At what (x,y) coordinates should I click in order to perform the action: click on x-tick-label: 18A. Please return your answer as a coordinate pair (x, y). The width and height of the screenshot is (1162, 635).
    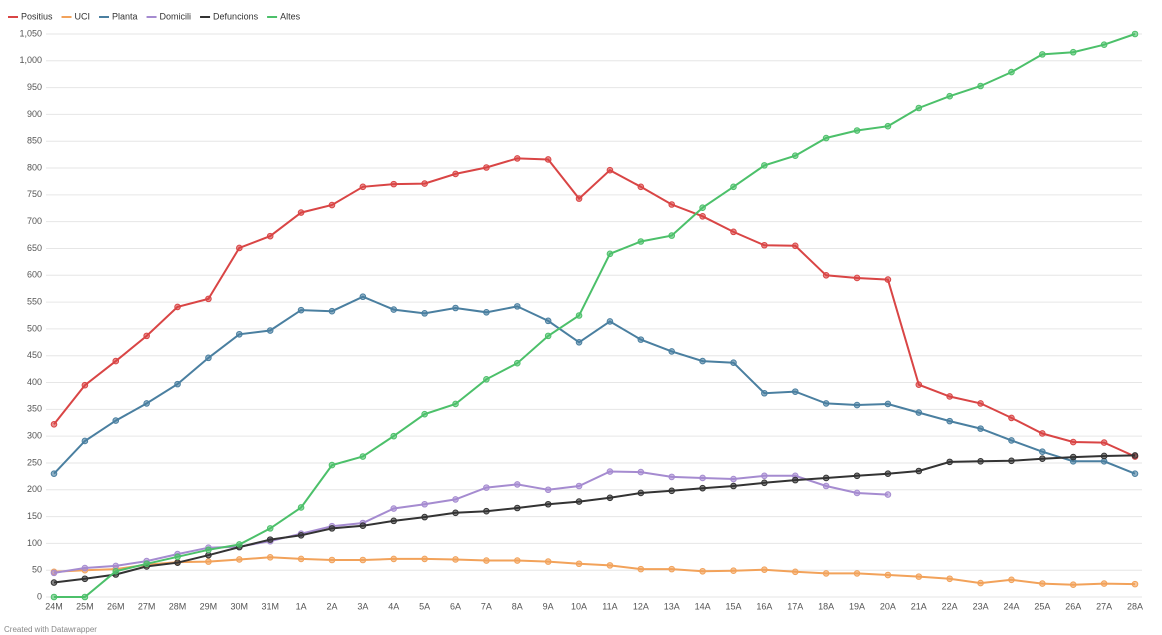
    Looking at the image, I should click on (826, 606).